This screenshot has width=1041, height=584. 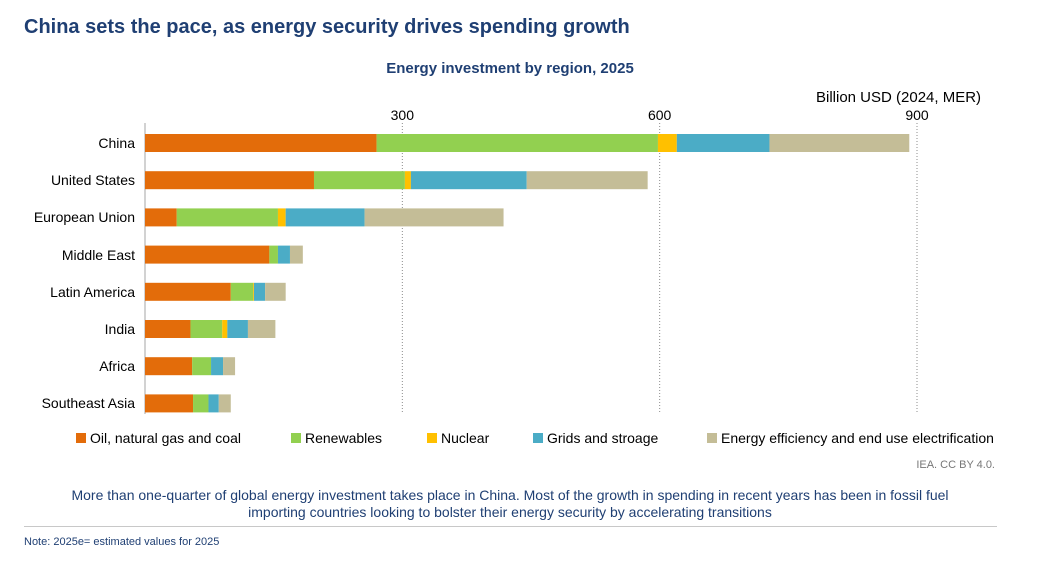 I want to click on legend-item: Nuclear, so click(x=458, y=438).